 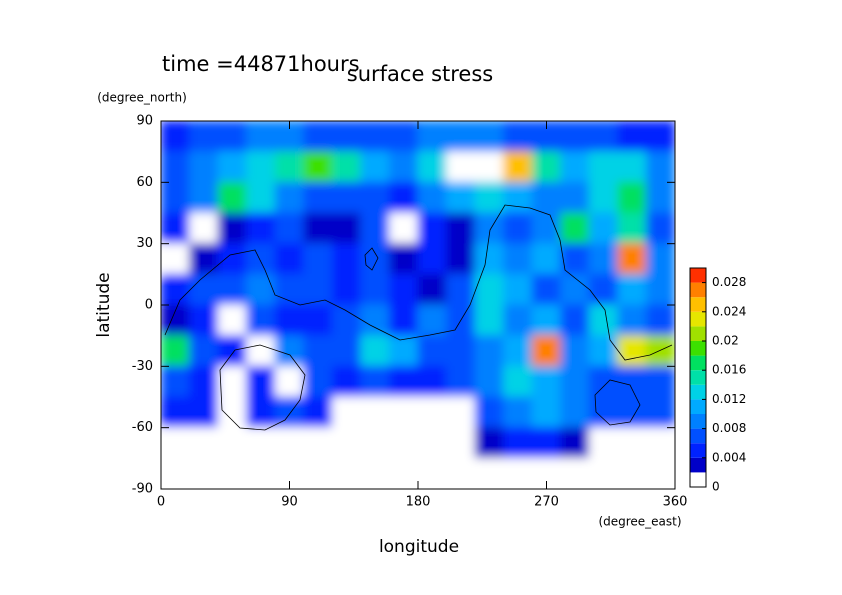 What do you see at coordinates (729, 370) in the screenshot?
I see `colorbar-tick-label: 0.016` at bounding box center [729, 370].